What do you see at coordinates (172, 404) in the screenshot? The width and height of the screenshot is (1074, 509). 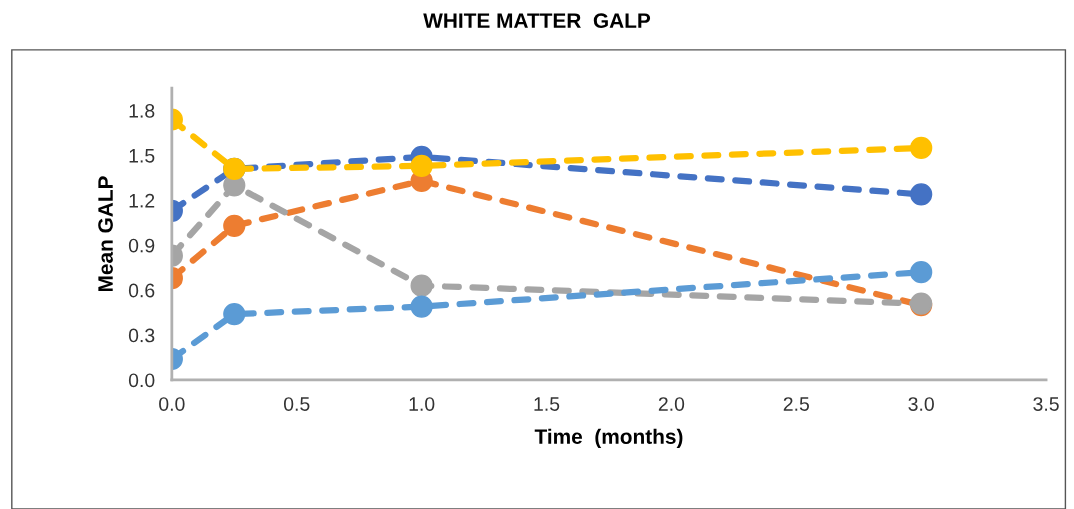 I see `x-tick-label: 0.0` at bounding box center [172, 404].